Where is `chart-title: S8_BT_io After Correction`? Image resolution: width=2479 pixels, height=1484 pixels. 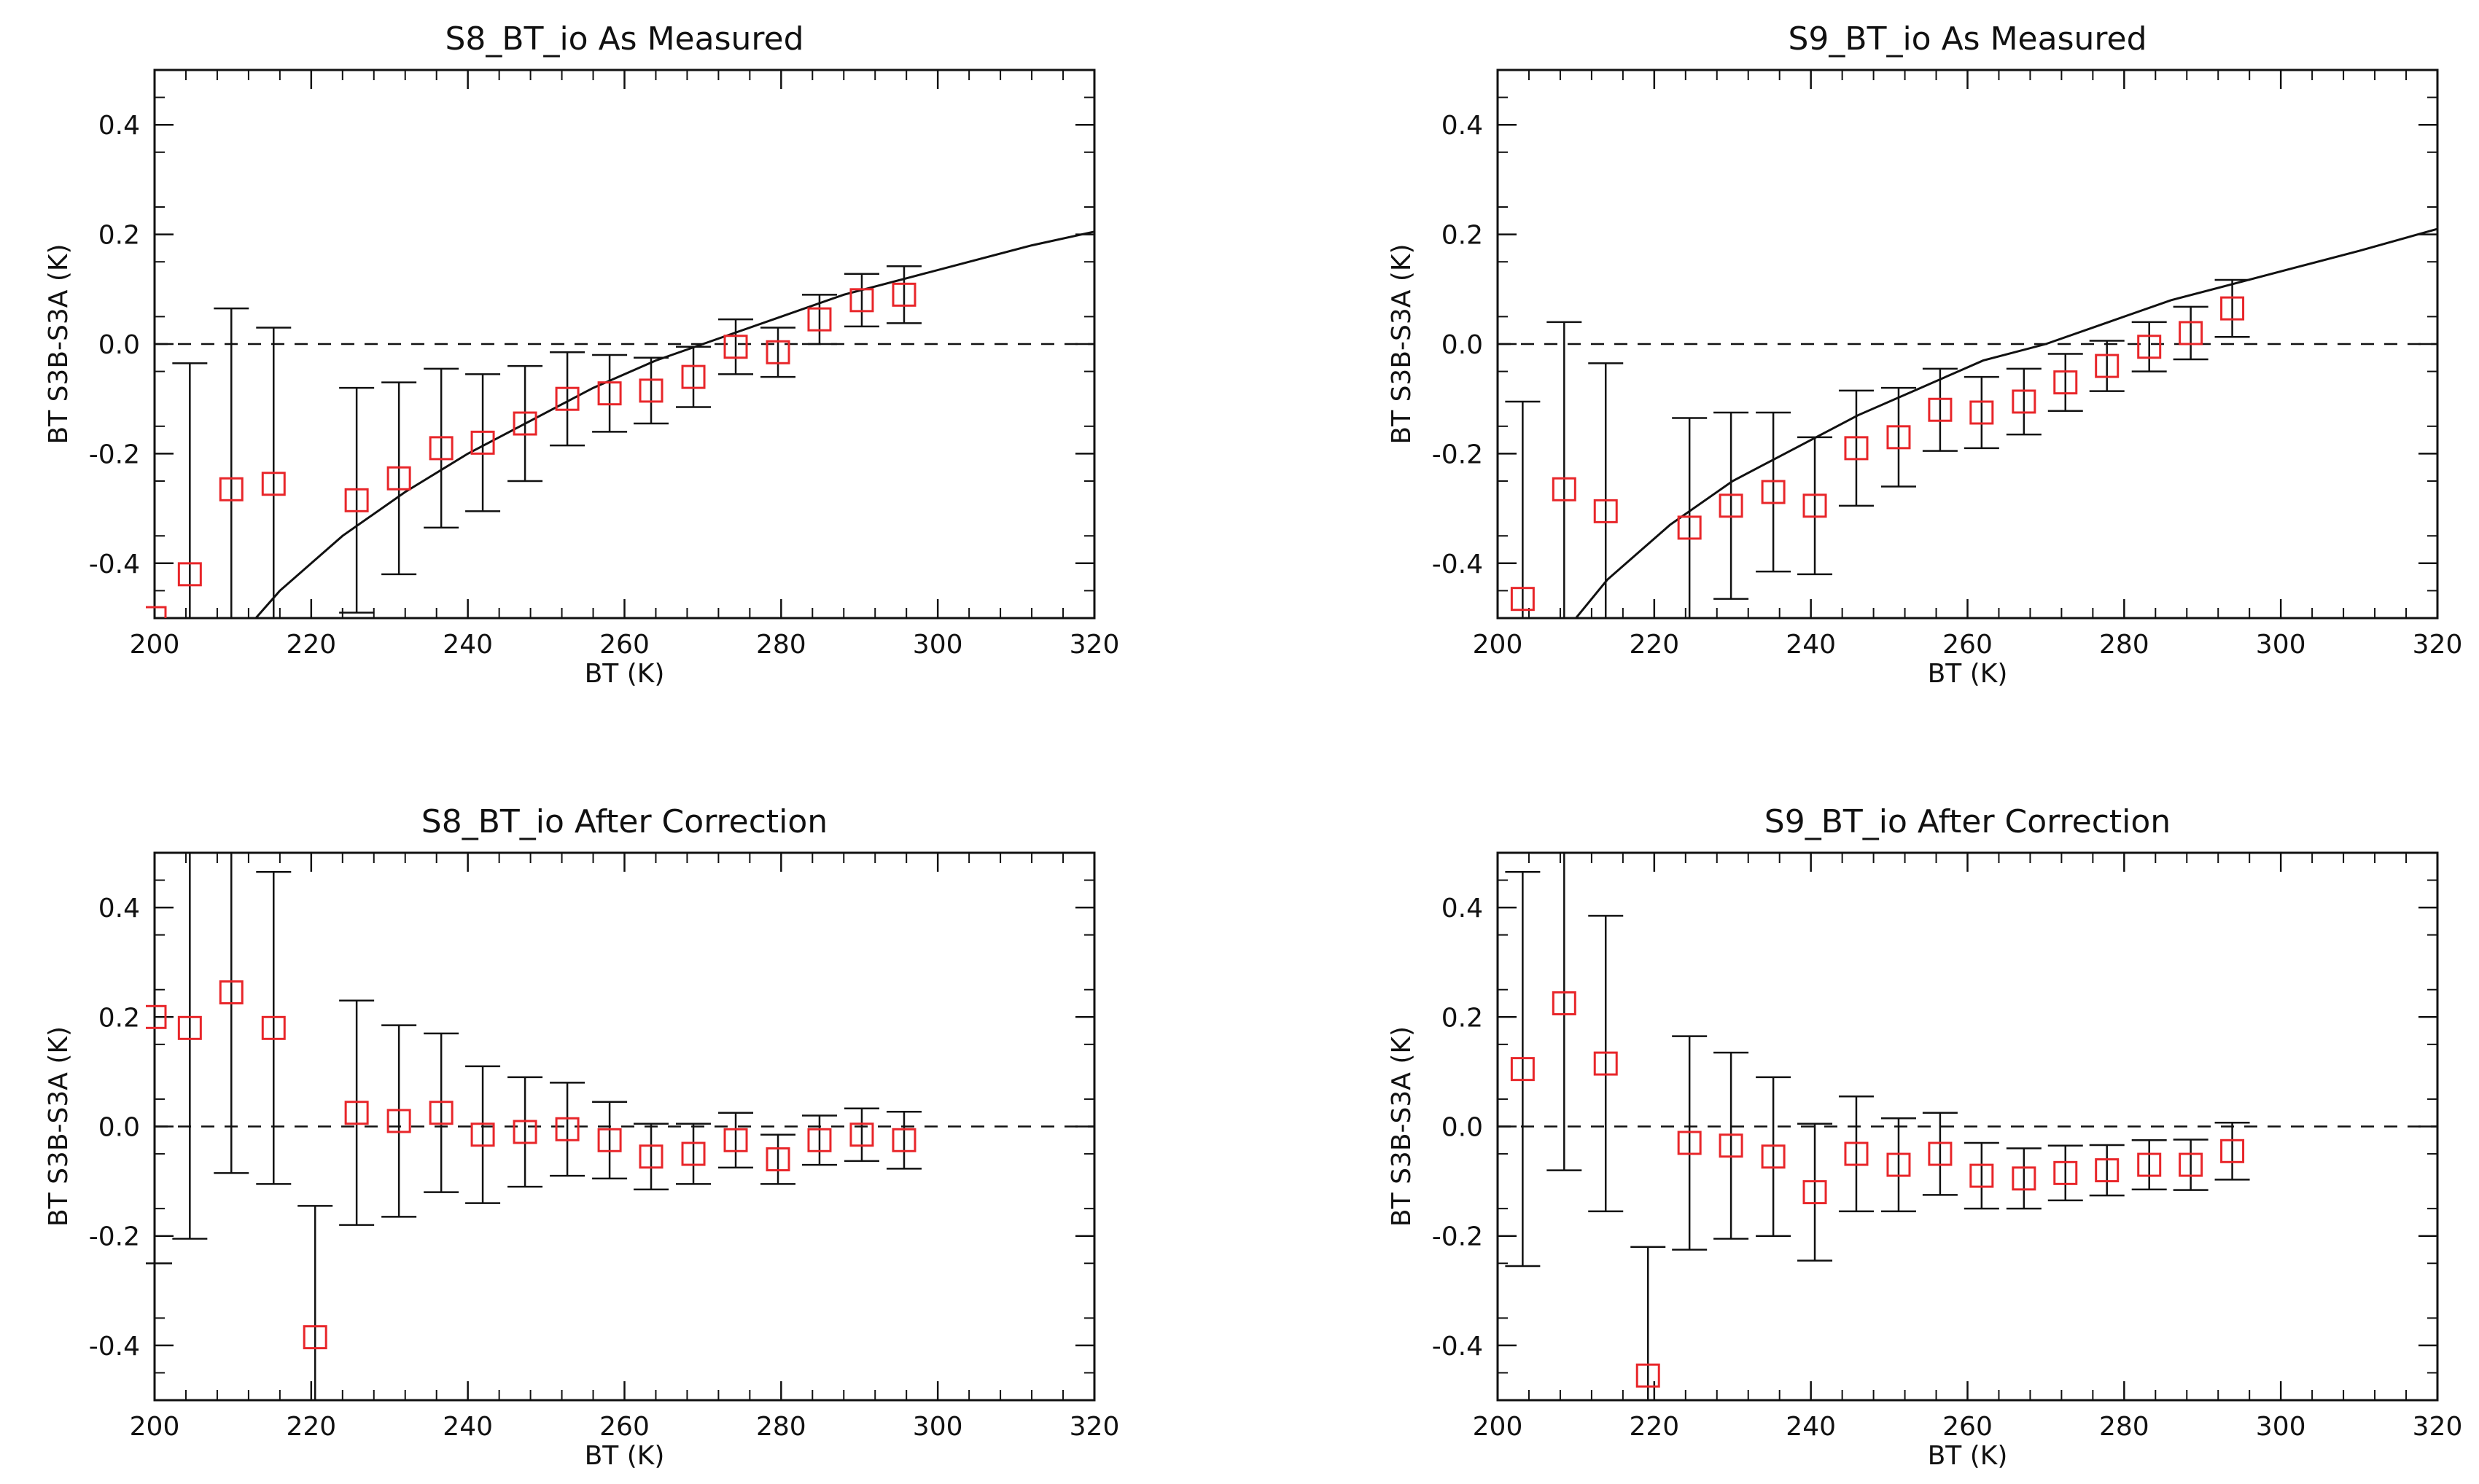 chart-title: S8_BT_io After Correction is located at coordinates (624, 821).